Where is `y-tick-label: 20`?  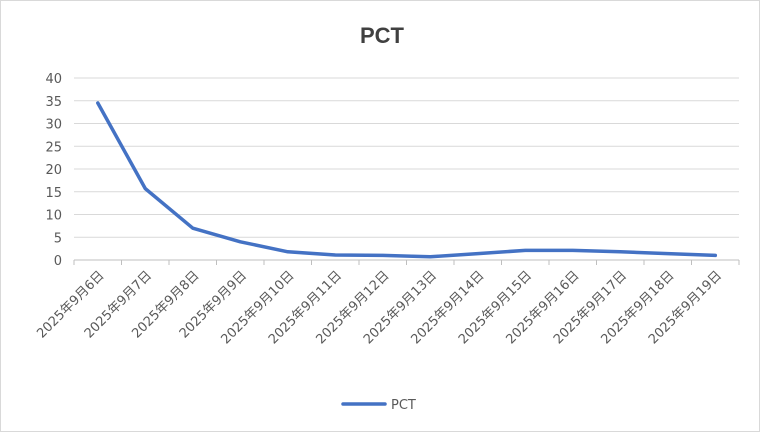 y-tick-label: 20 is located at coordinates (53, 170).